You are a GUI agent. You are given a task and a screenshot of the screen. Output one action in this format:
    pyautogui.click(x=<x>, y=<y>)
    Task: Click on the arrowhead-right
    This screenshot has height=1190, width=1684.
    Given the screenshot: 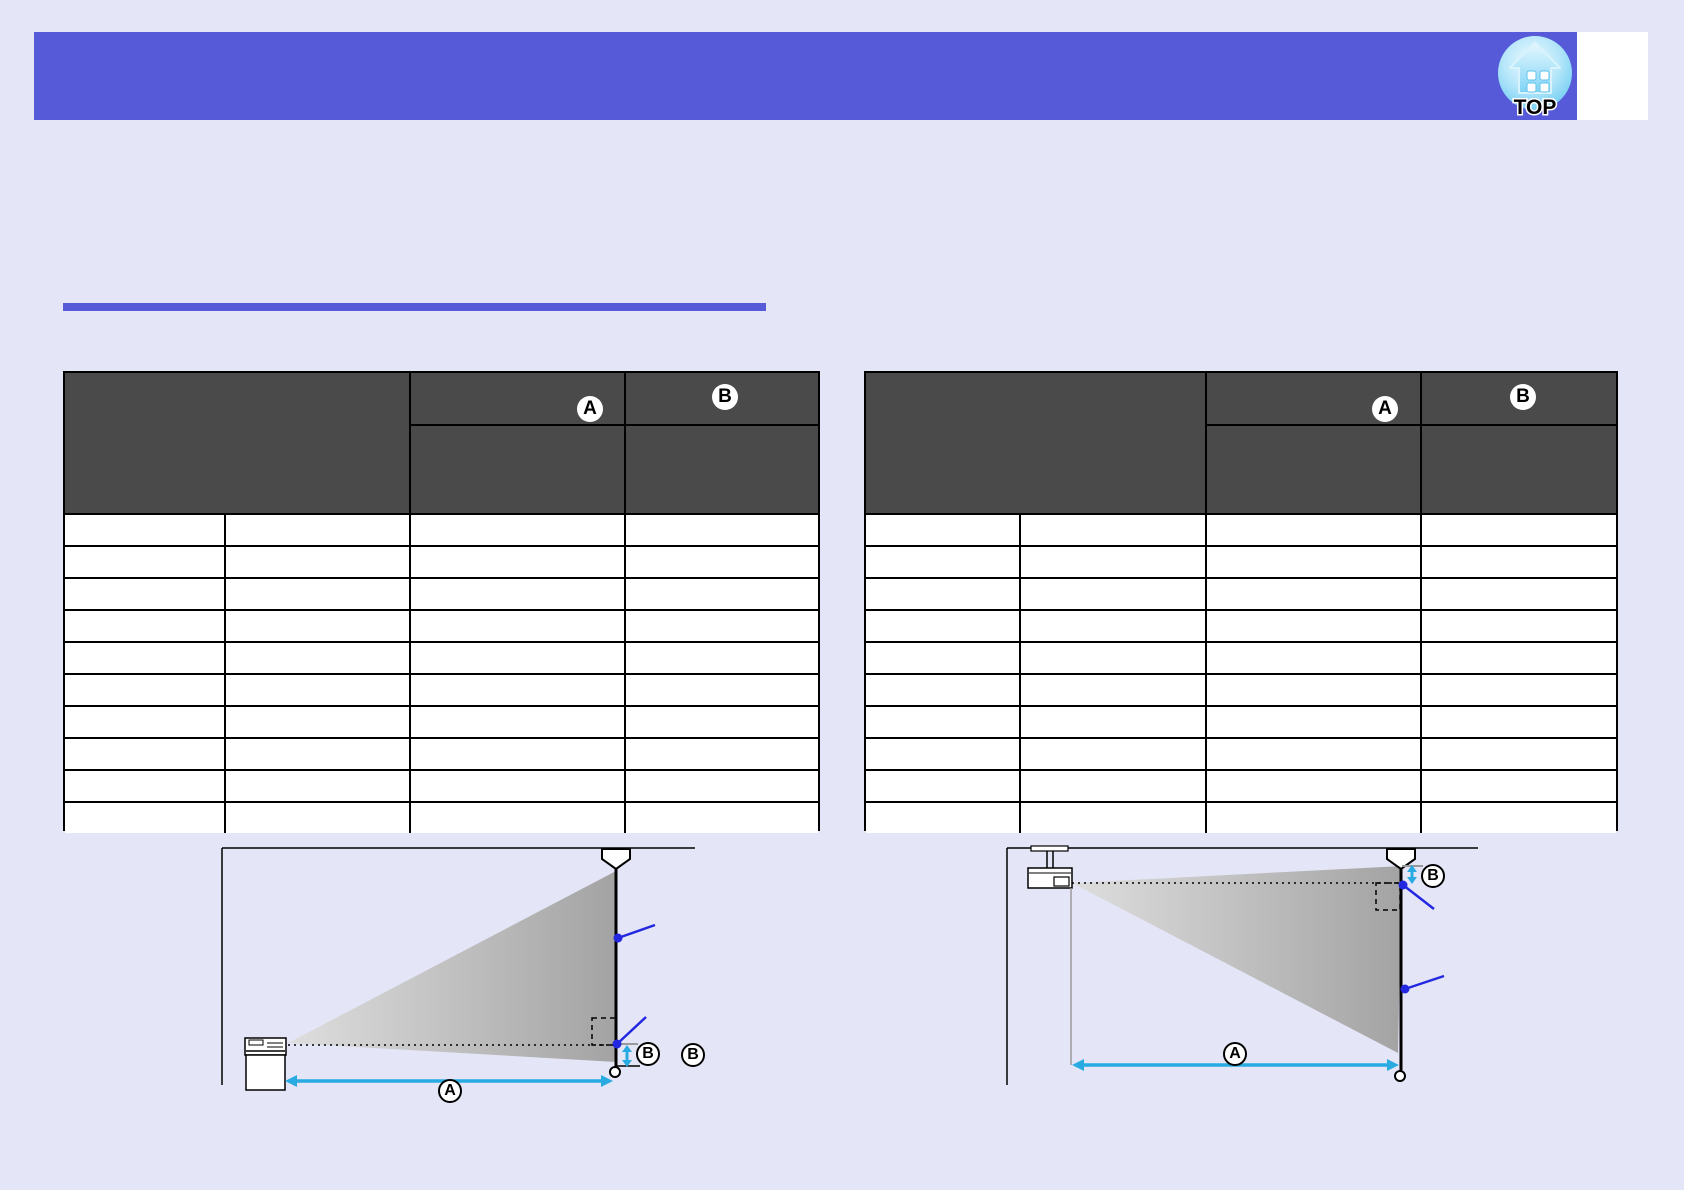 What is the action you would take?
    pyautogui.click(x=607, y=1081)
    